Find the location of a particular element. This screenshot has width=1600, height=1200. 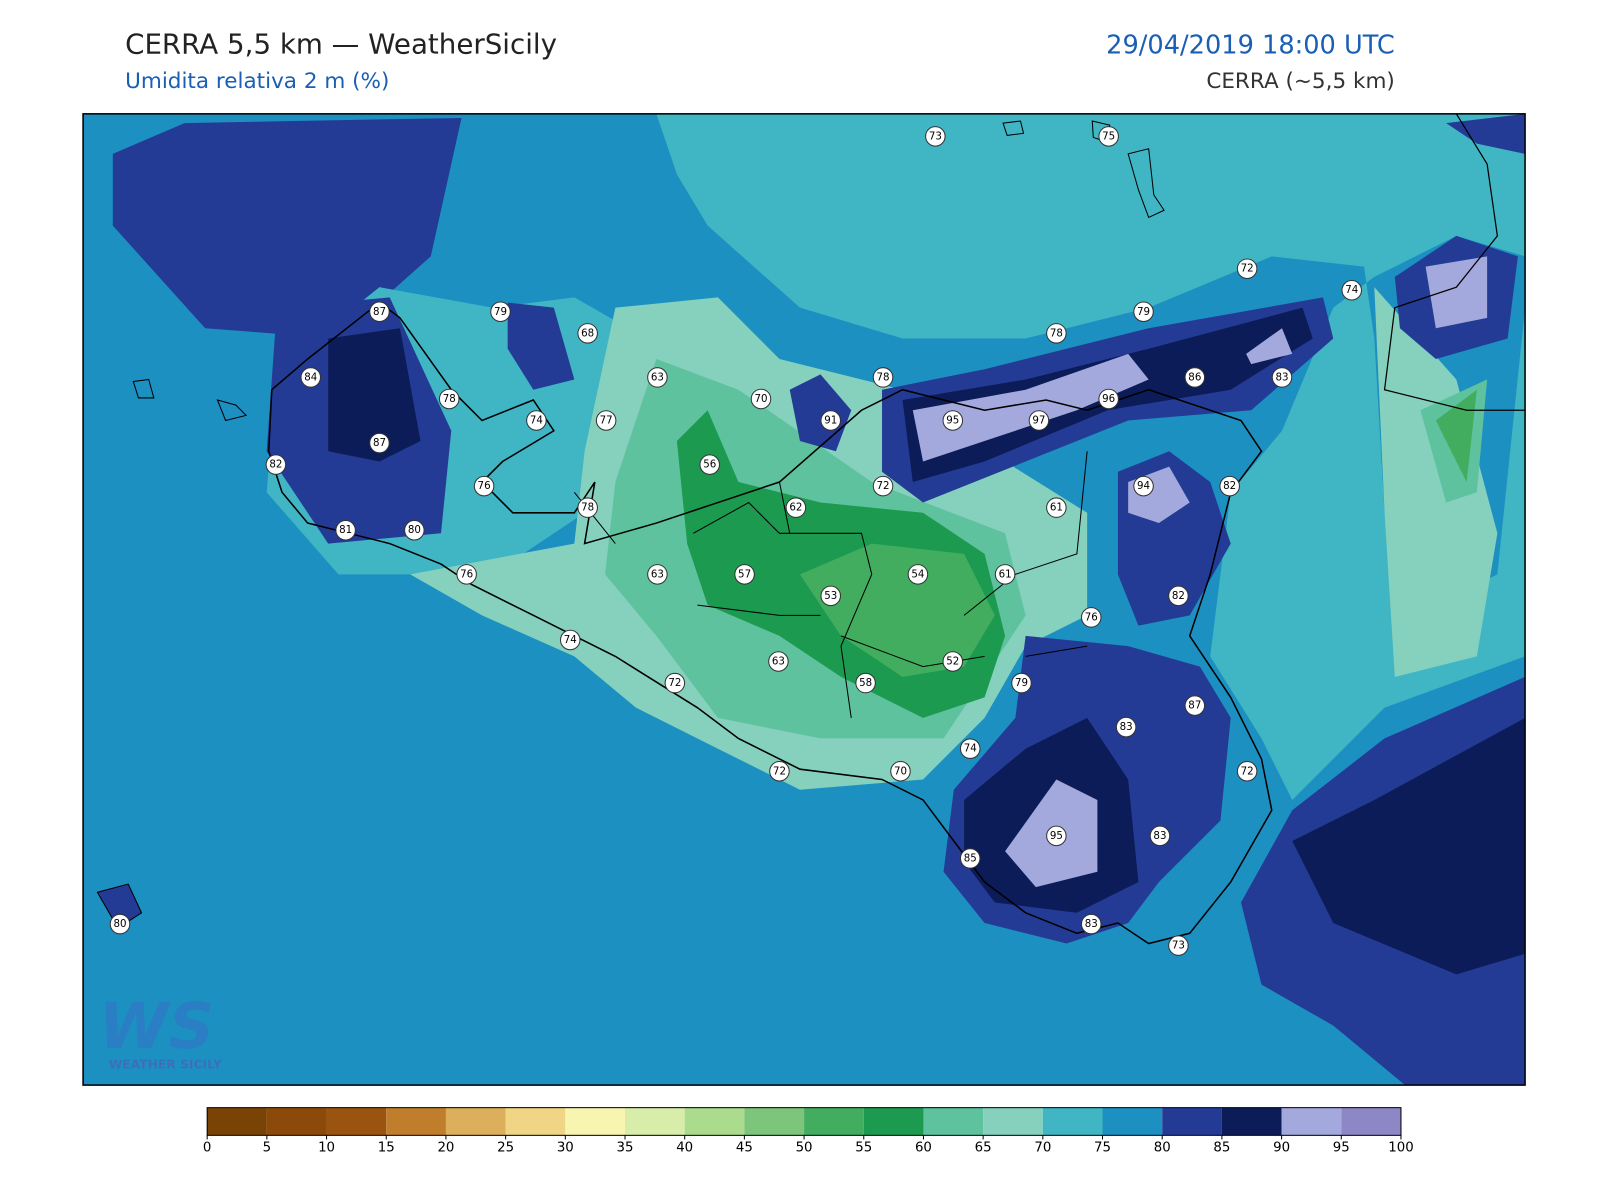

station: 53 is located at coordinates (830, 596).